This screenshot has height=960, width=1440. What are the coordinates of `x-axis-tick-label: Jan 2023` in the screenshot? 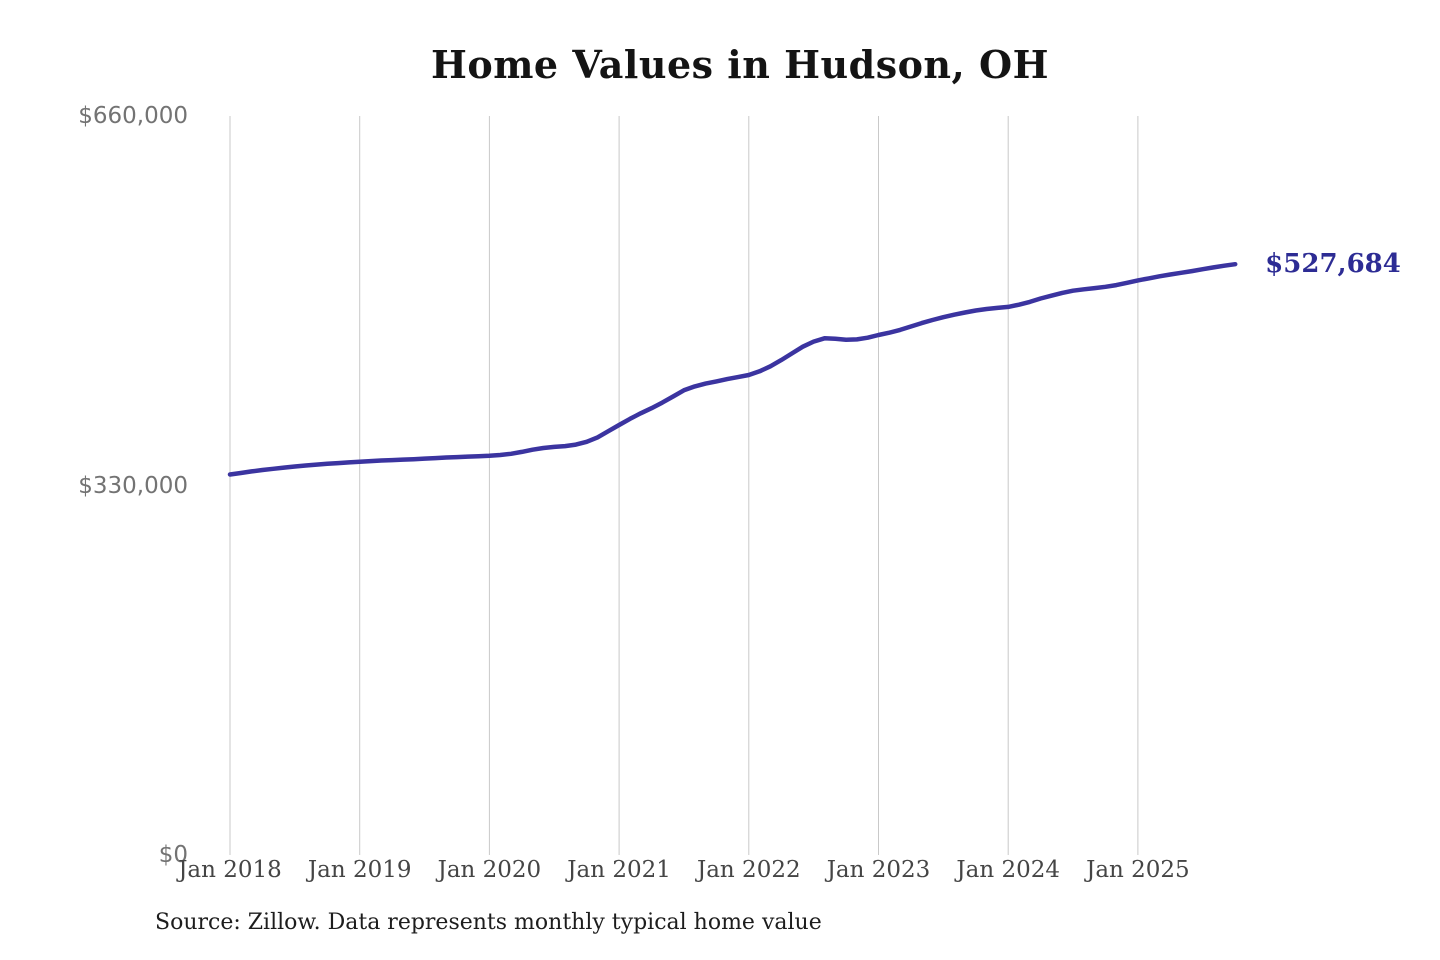 It's located at (878, 870).